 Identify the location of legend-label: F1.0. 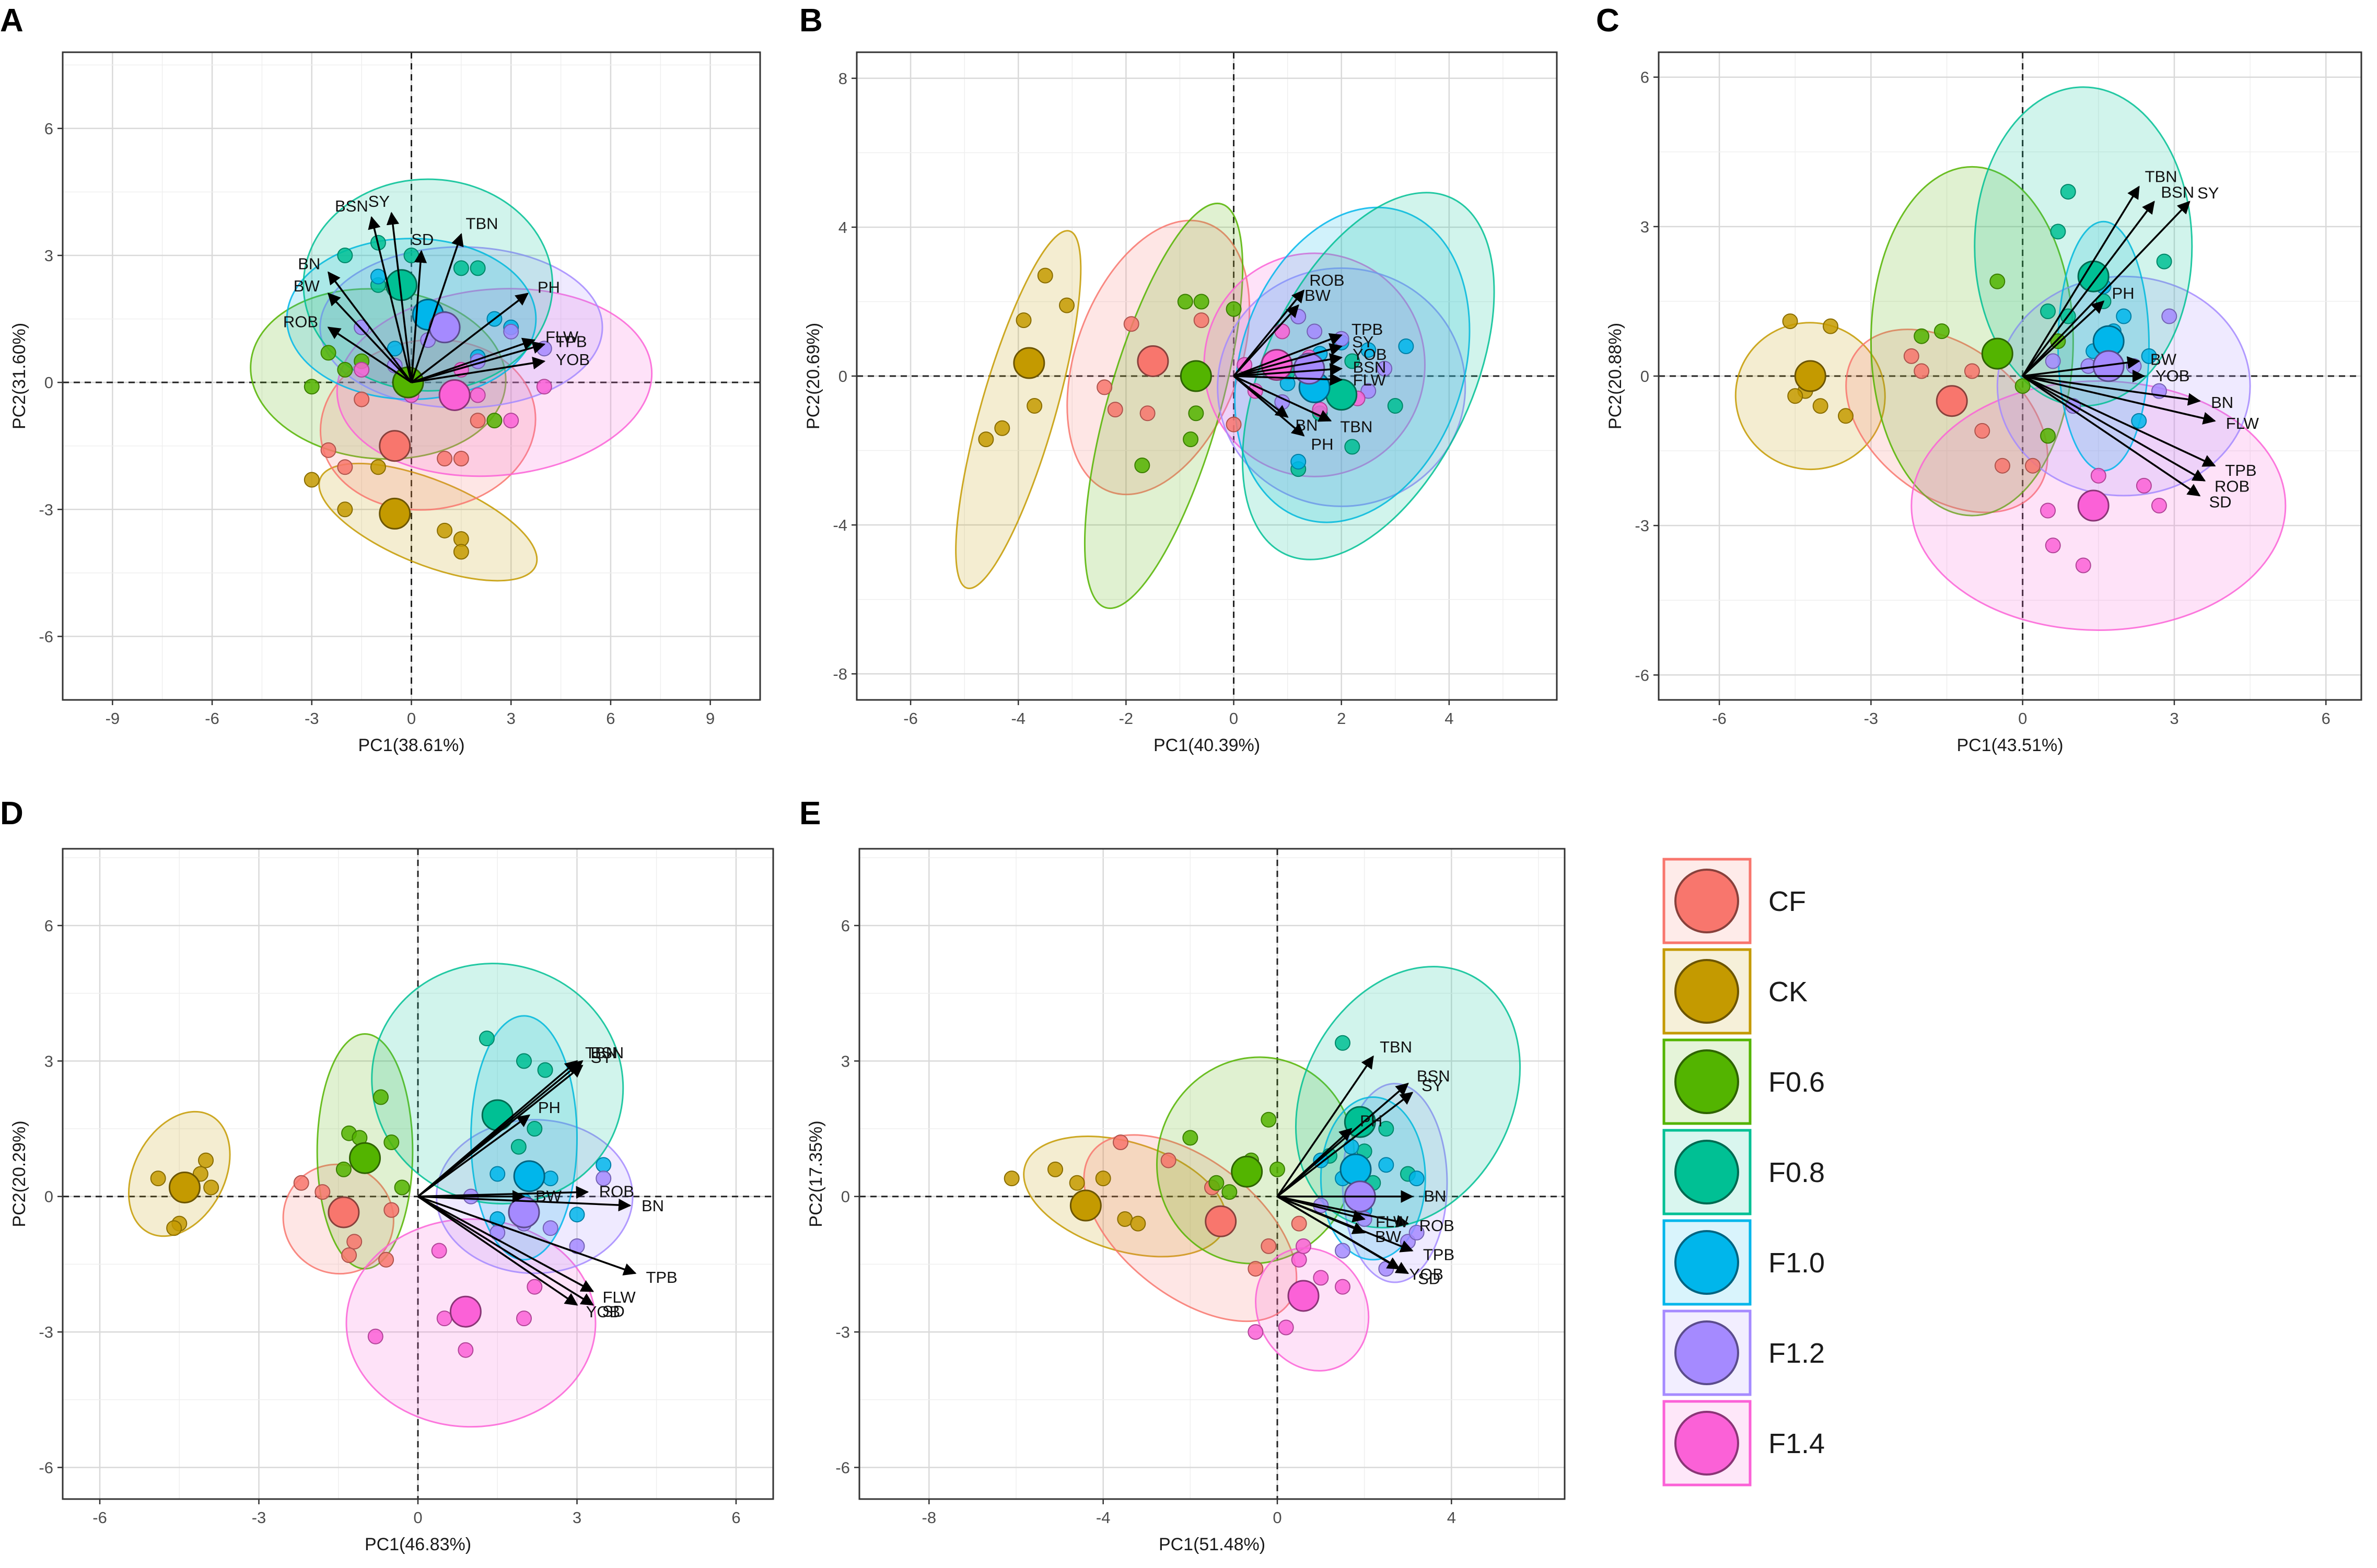
(1796, 1263).